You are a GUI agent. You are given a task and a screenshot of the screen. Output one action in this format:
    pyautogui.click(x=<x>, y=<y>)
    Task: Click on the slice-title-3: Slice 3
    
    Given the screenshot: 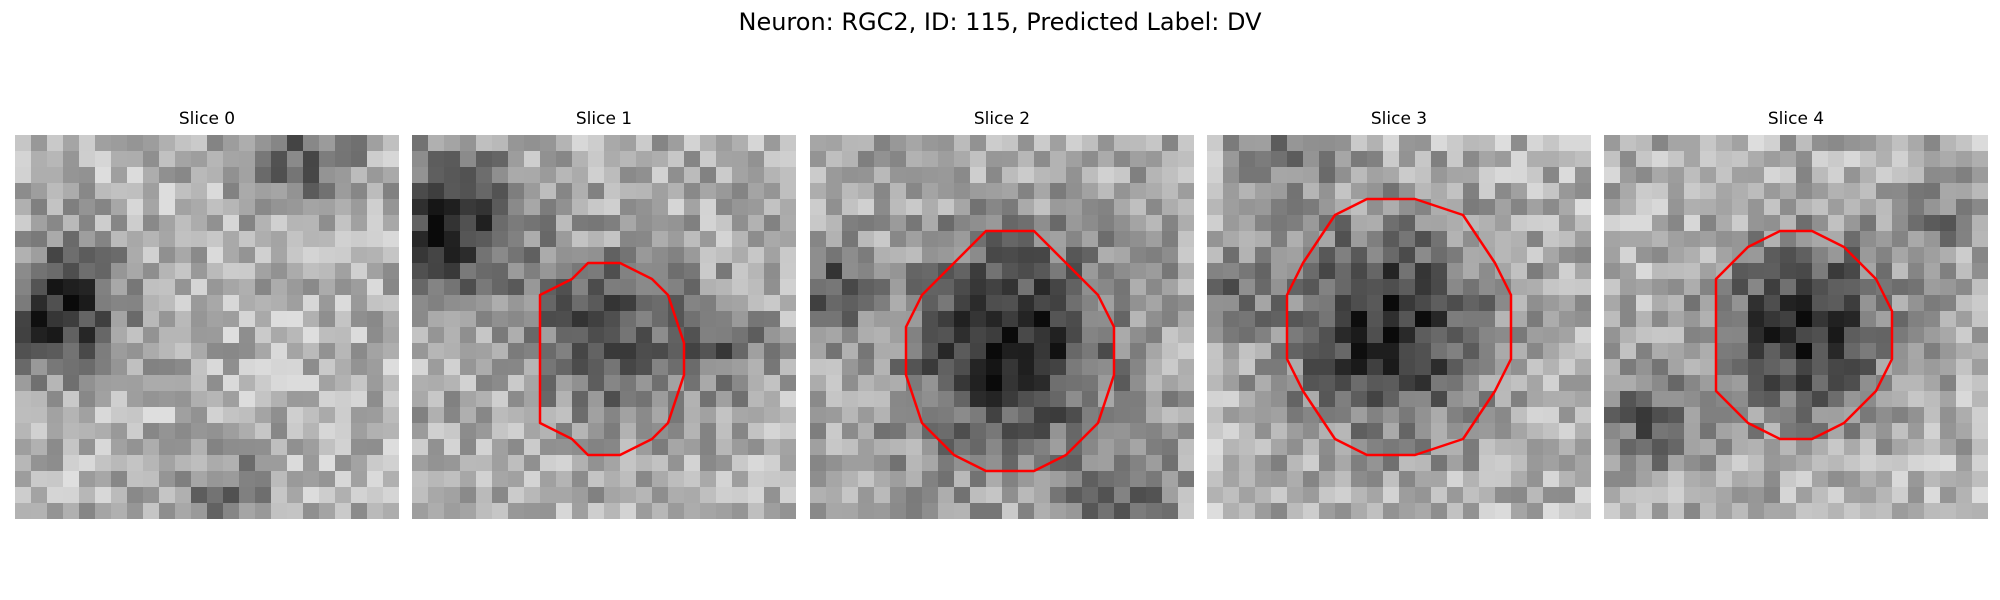 What is the action you would take?
    pyautogui.click(x=1399, y=119)
    